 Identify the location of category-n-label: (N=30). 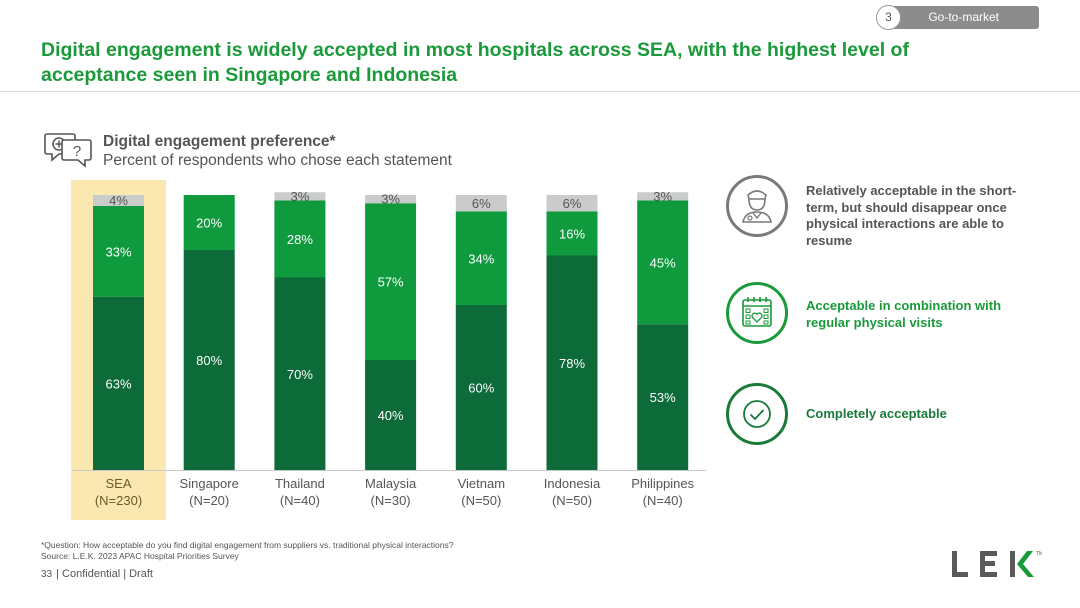
(391, 500).